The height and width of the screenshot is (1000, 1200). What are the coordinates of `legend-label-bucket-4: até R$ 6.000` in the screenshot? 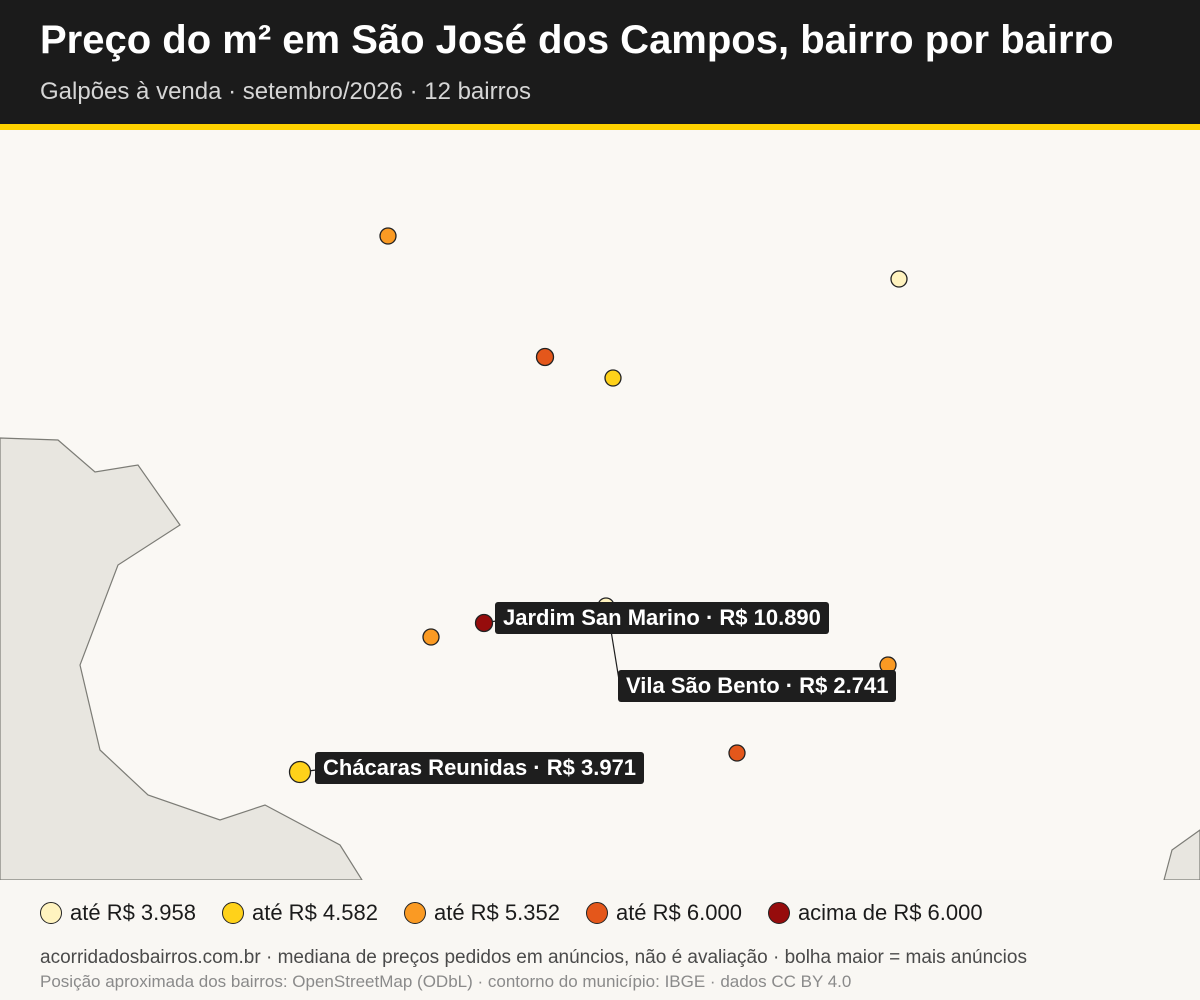 It's located at (678, 912).